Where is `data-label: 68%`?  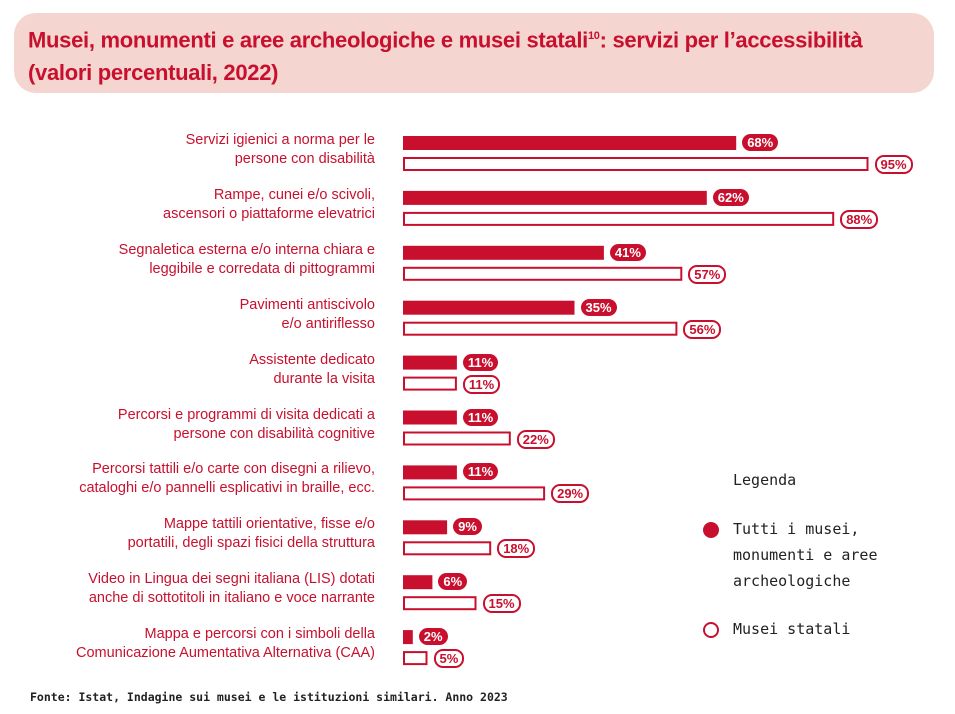 data-label: 68% is located at coordinates (760, 142).